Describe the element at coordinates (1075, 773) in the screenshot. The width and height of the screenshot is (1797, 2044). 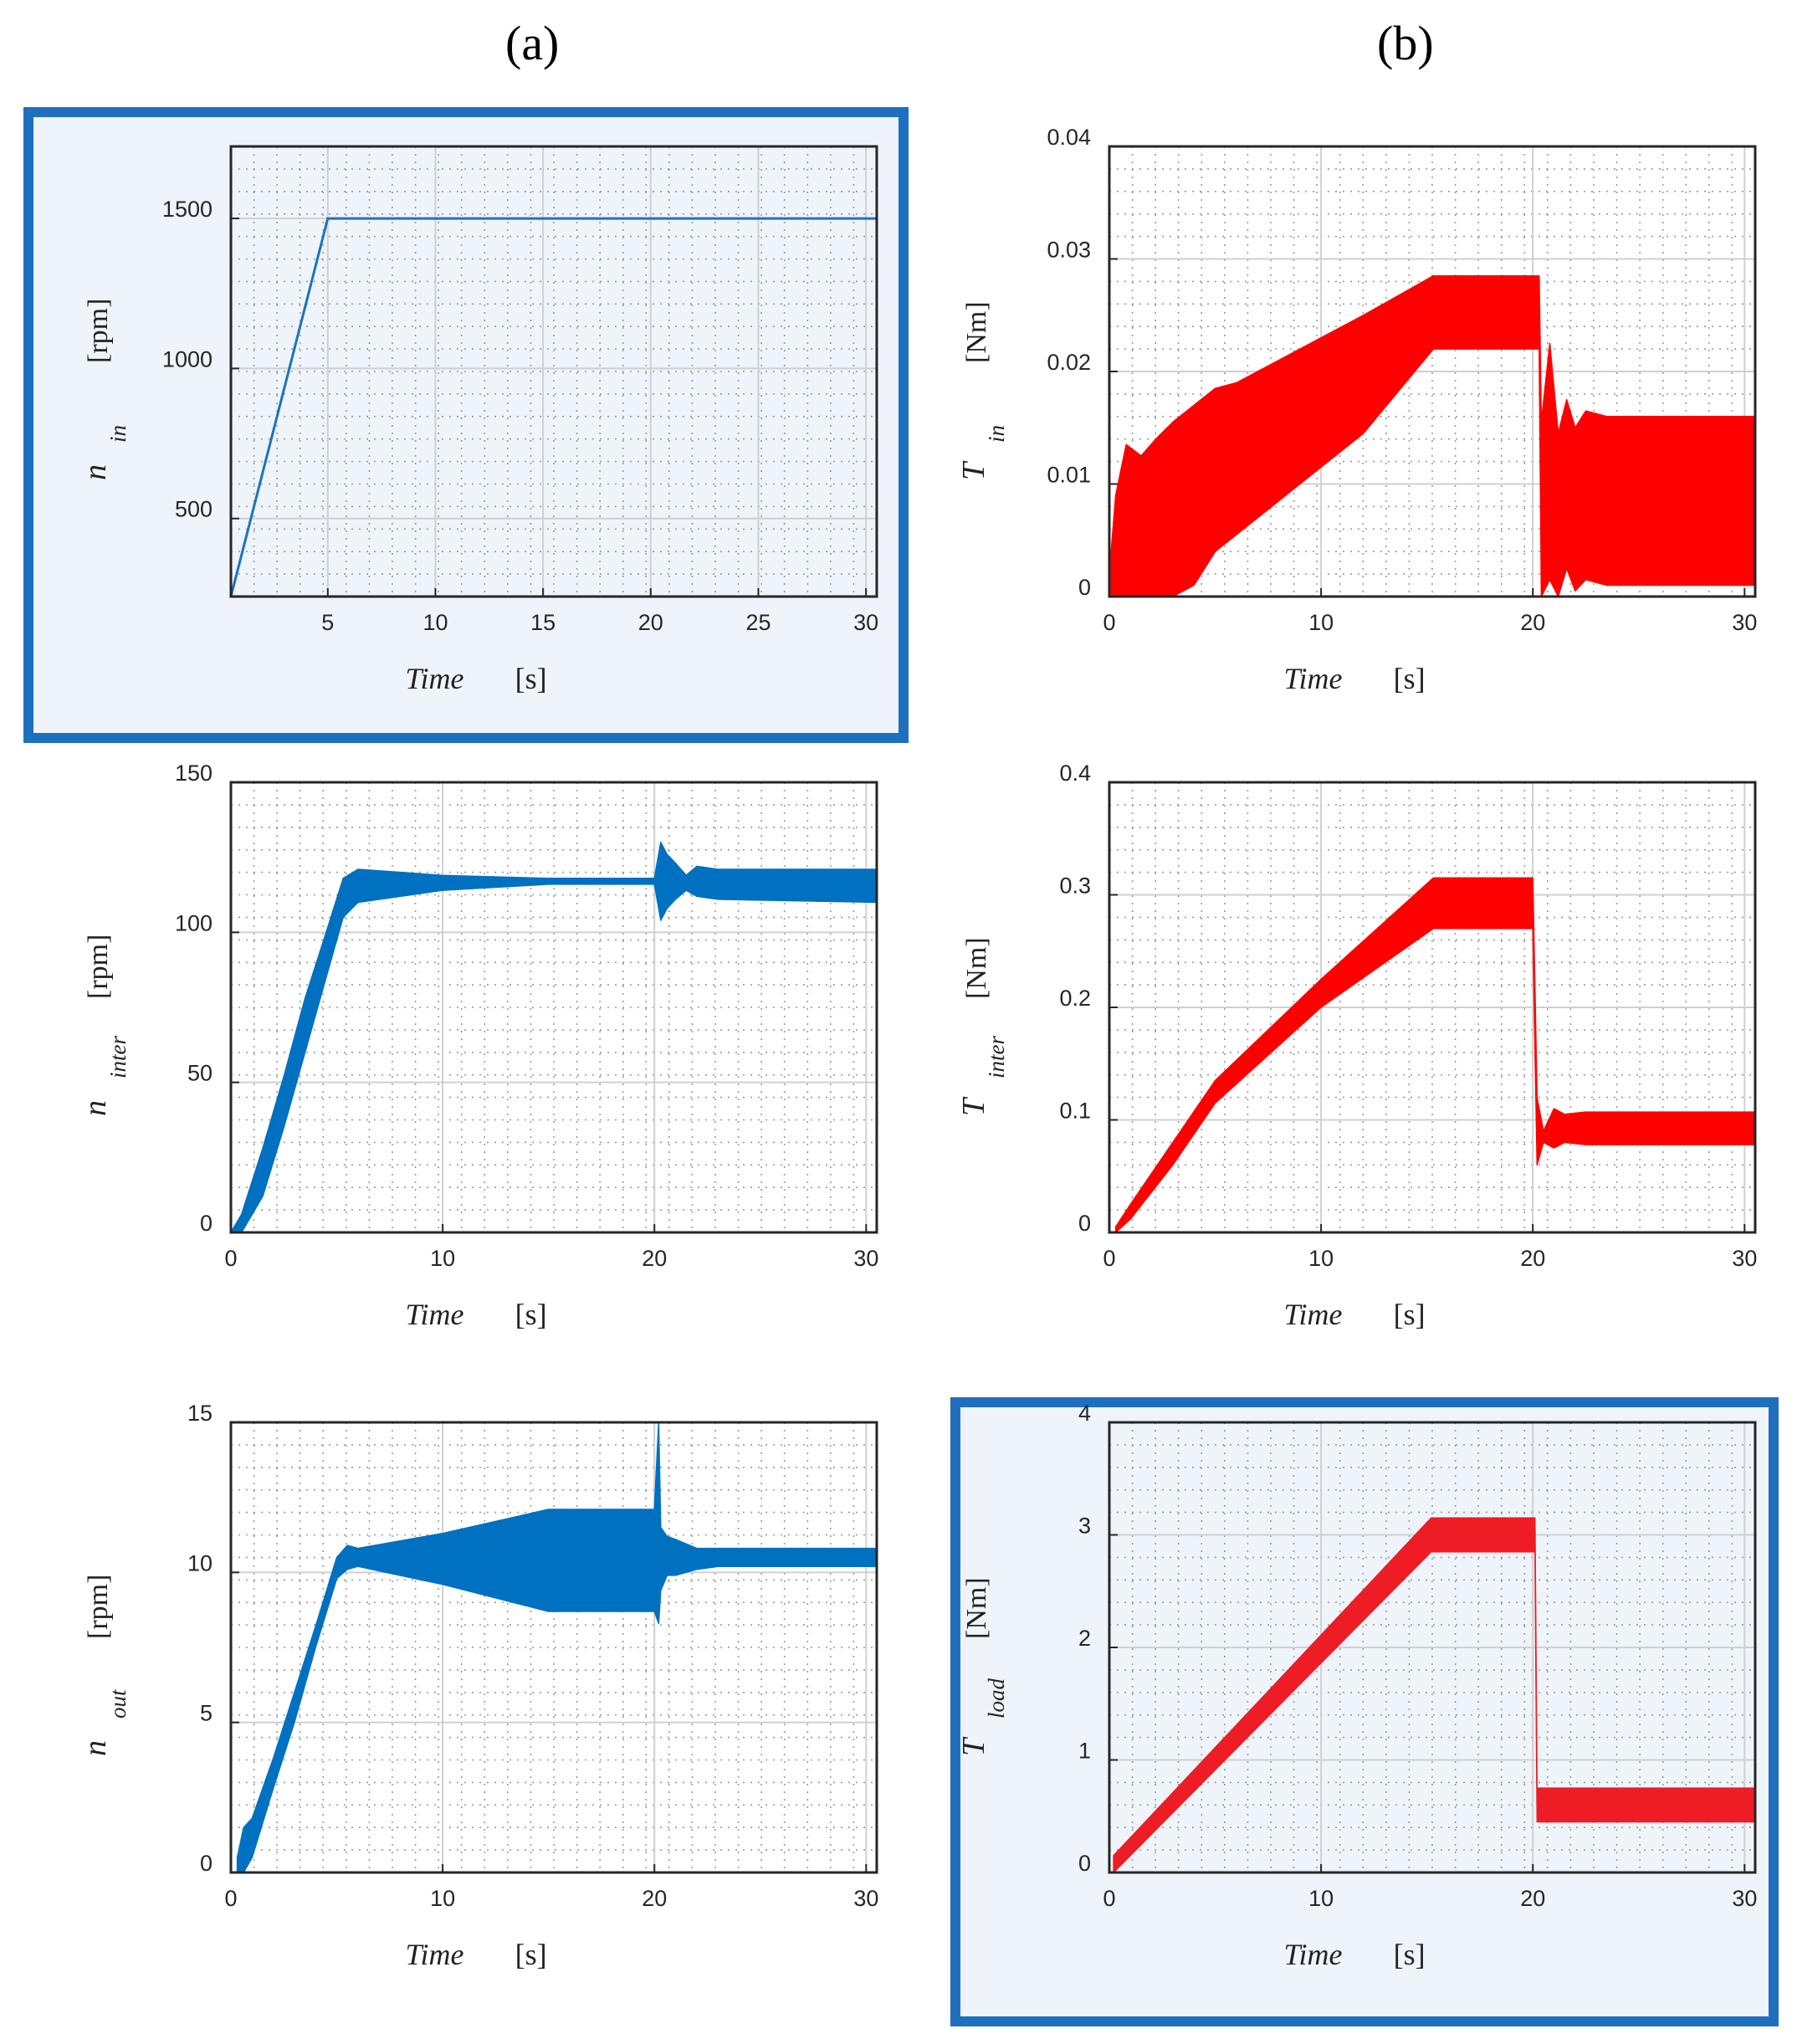
I see `y-tick-label: 0.4` at that location.